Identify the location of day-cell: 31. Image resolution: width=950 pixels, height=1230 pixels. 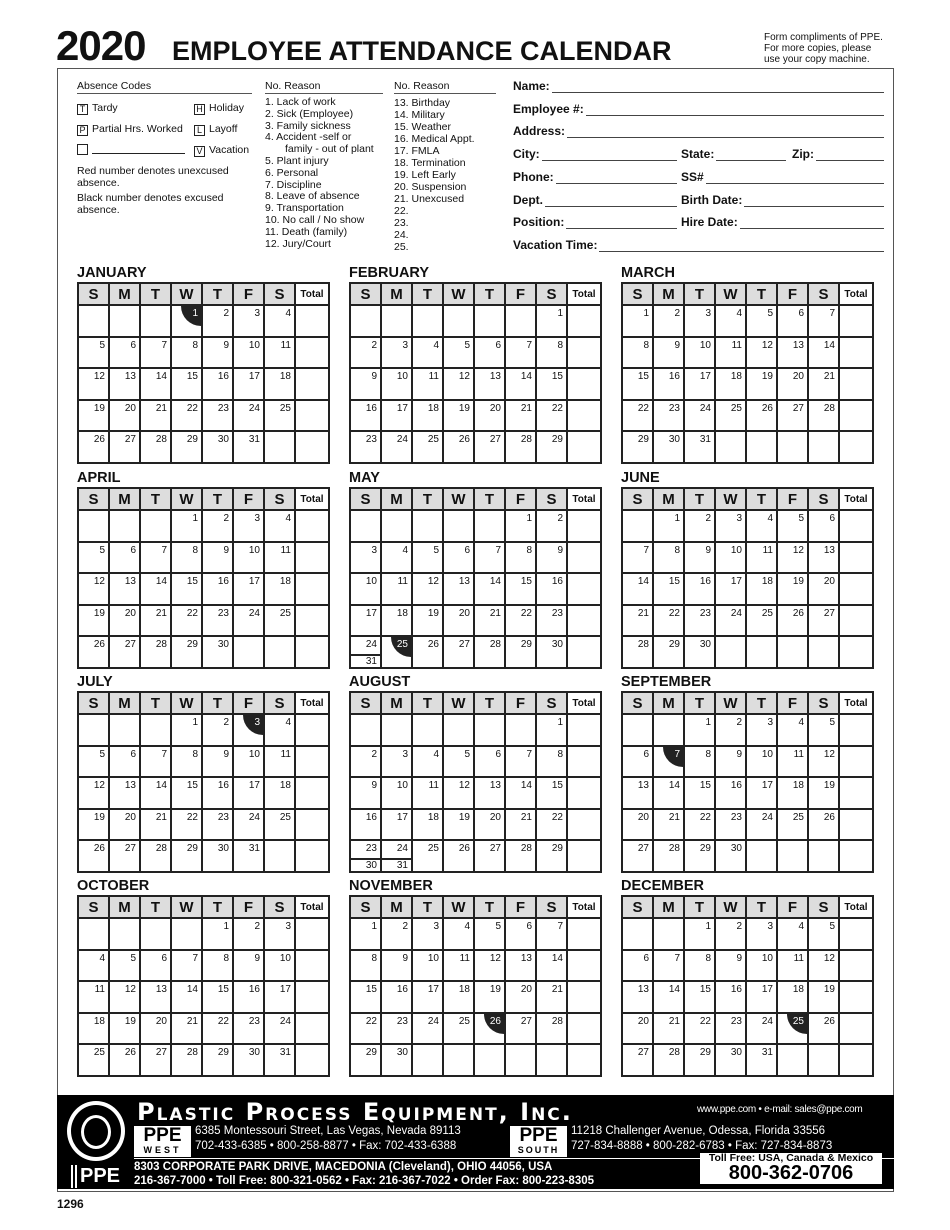
(761, 1060).